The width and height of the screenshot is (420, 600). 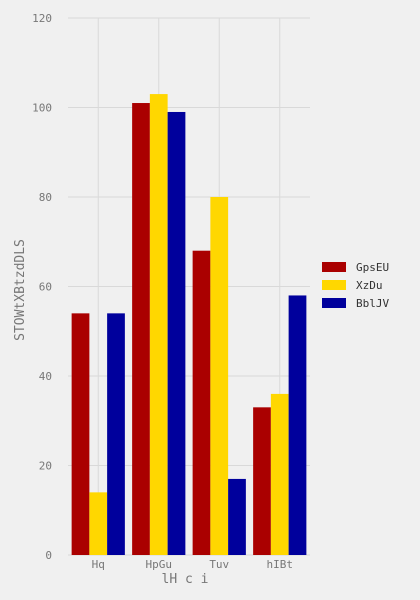 What do you see at coordinates (185, 579) in the screenshot?
I see `x-axis-label: lH c i` at bounding box center [185, 579].